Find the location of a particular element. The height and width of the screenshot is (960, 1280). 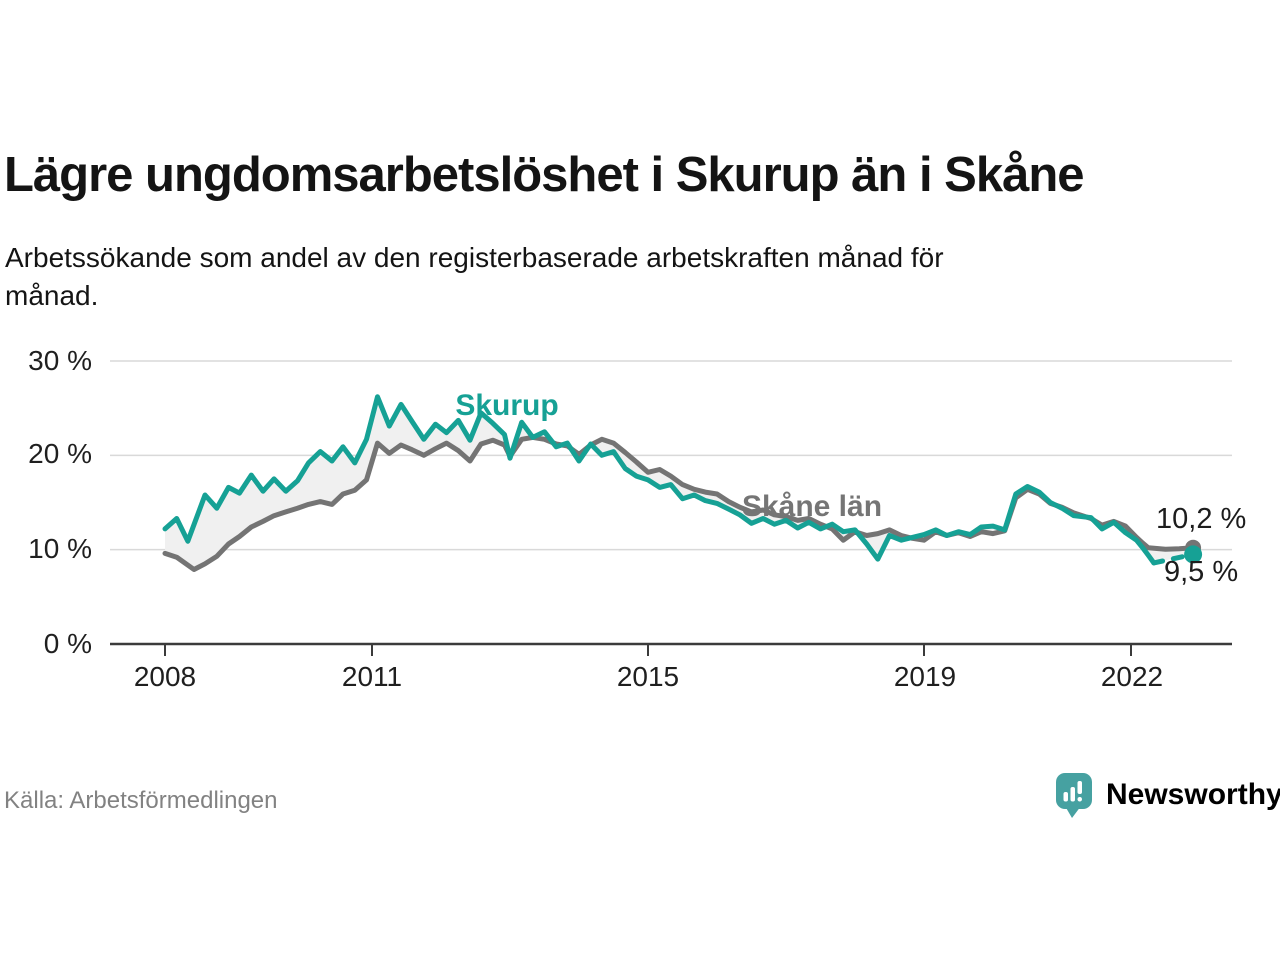

x-tick-2008: 2008 is located at coordinates (165, 676).